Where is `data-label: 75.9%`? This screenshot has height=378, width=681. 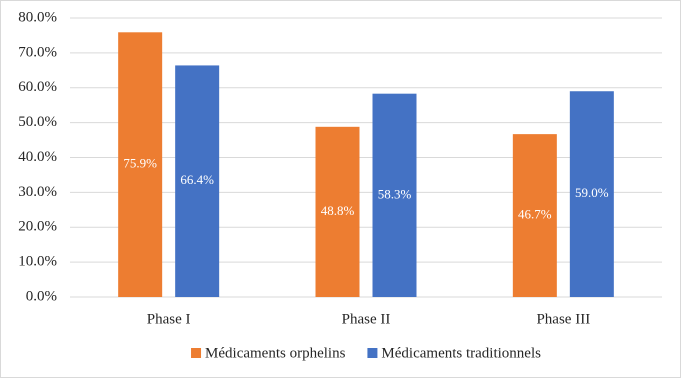
data-label: 75.9% is located at coordinates (140, 163).